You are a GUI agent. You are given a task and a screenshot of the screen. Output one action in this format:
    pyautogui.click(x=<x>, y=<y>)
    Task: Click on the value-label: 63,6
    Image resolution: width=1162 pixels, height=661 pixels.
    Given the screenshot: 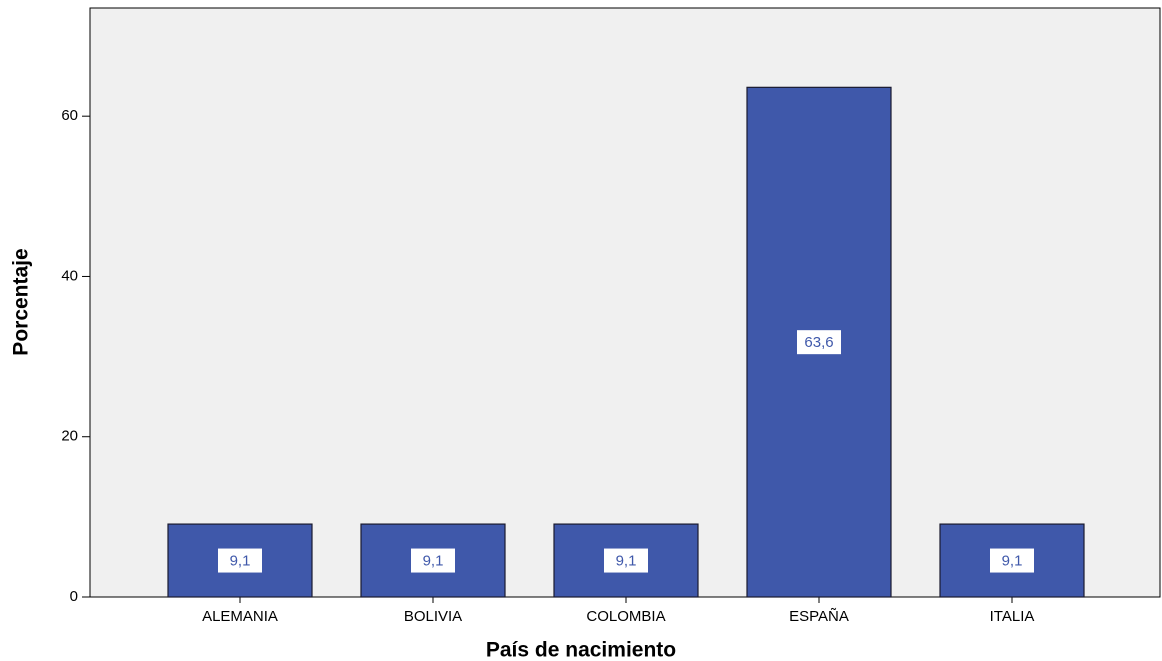 What is the action you would take?
    pyautogui.click(x=818, y=342)
    